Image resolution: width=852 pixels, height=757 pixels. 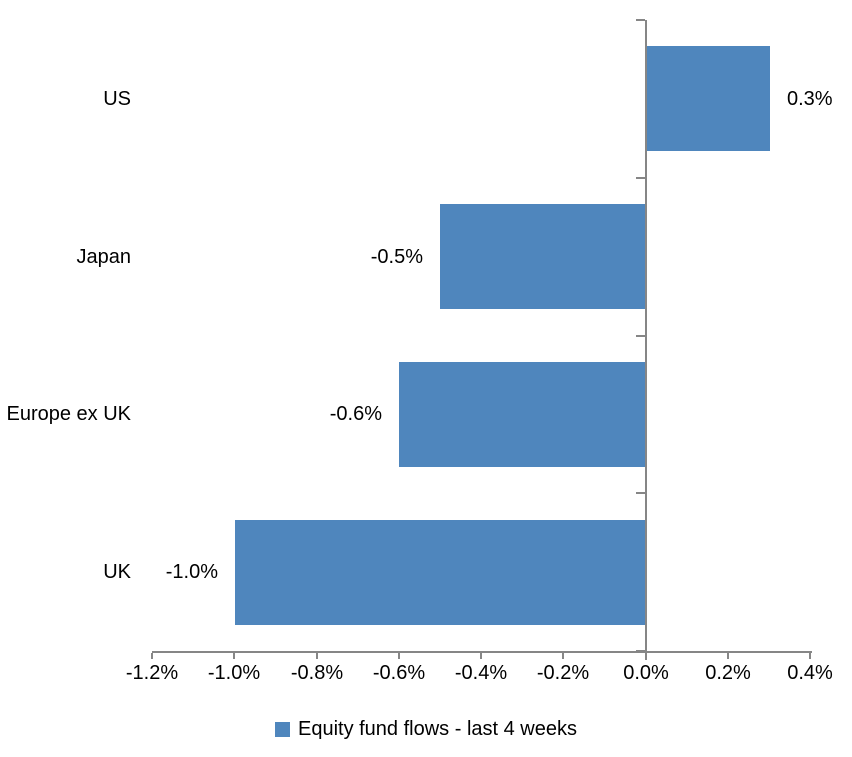 I want to click on category-label: Europe ex UK, so click(x=68, y=414).